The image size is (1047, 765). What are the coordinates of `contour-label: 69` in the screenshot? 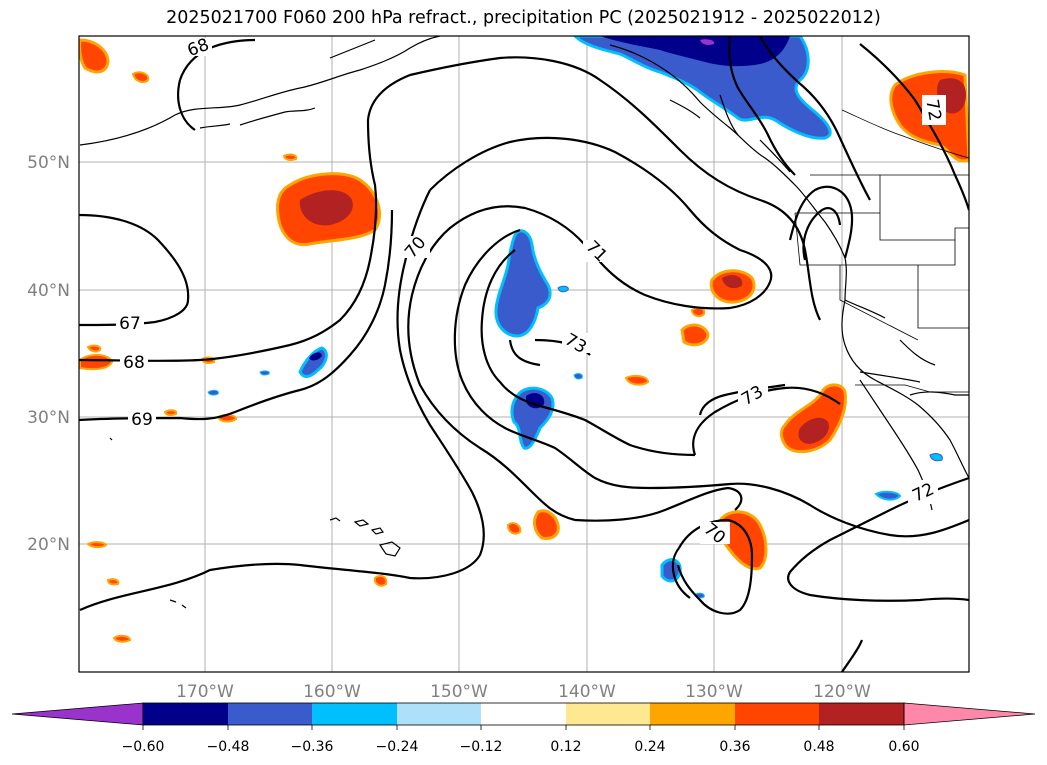 It's located at (142, 420).